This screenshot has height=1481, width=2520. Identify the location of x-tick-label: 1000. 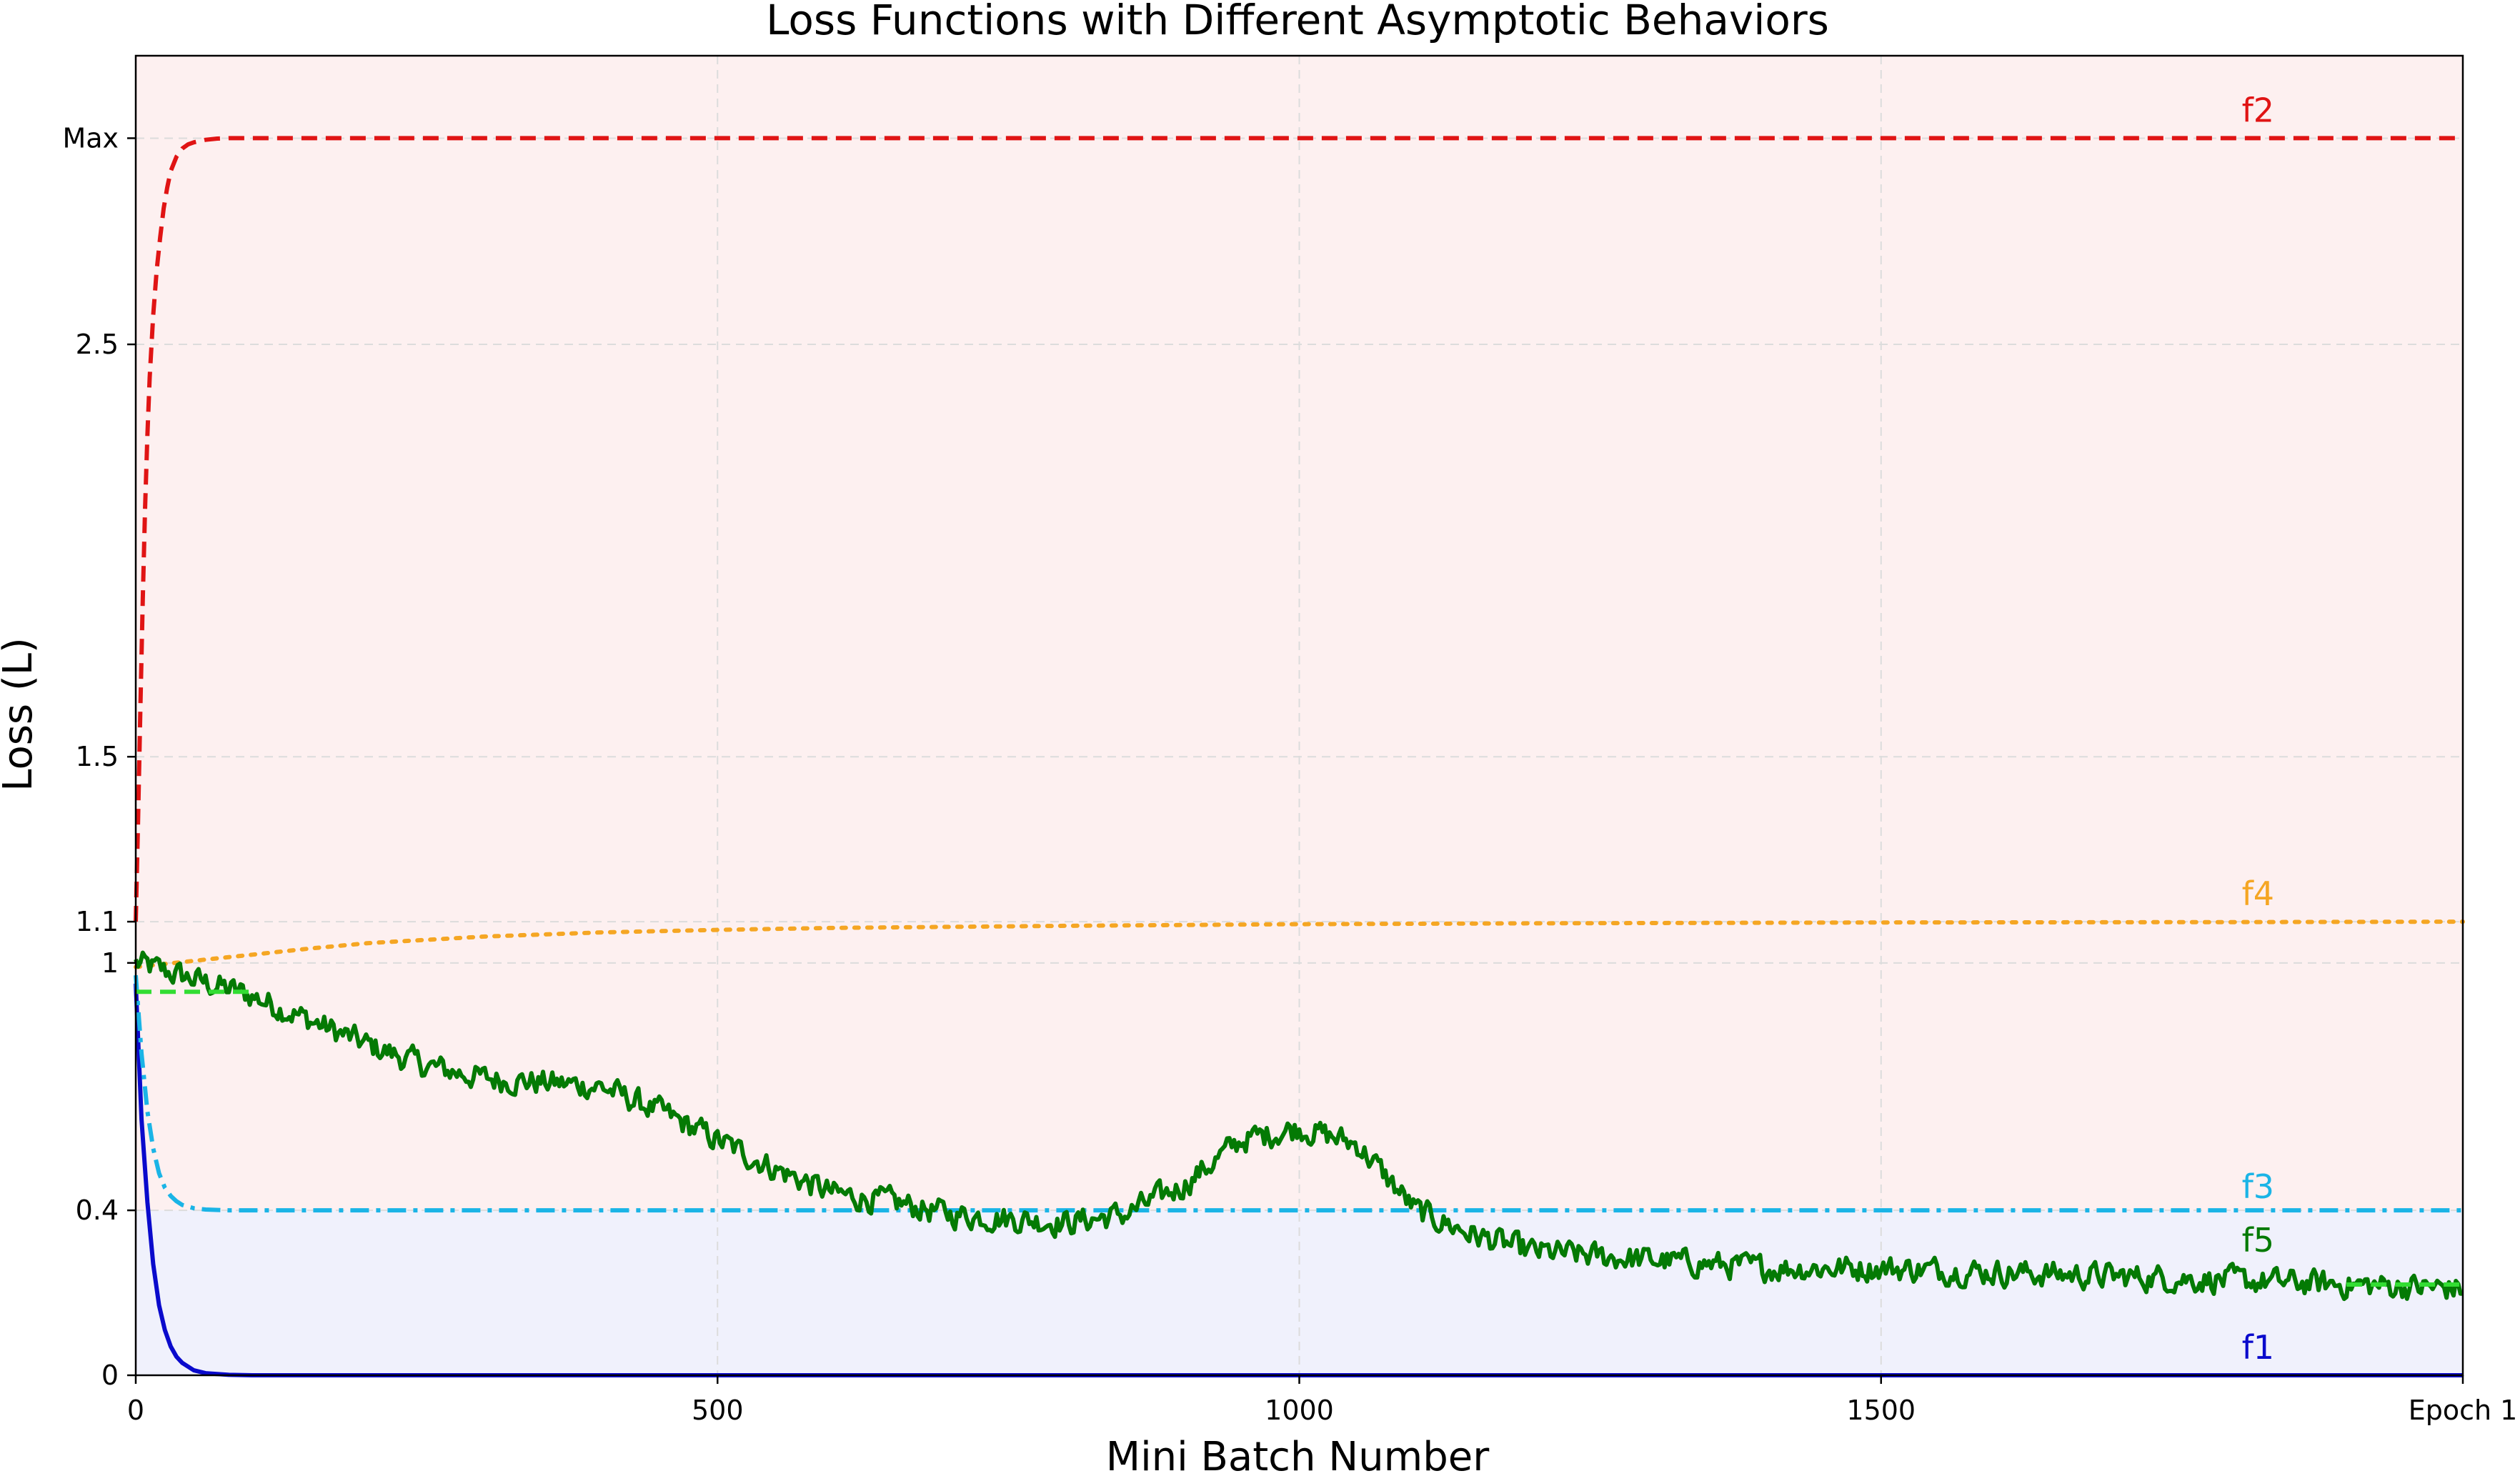
(1299, 1410).